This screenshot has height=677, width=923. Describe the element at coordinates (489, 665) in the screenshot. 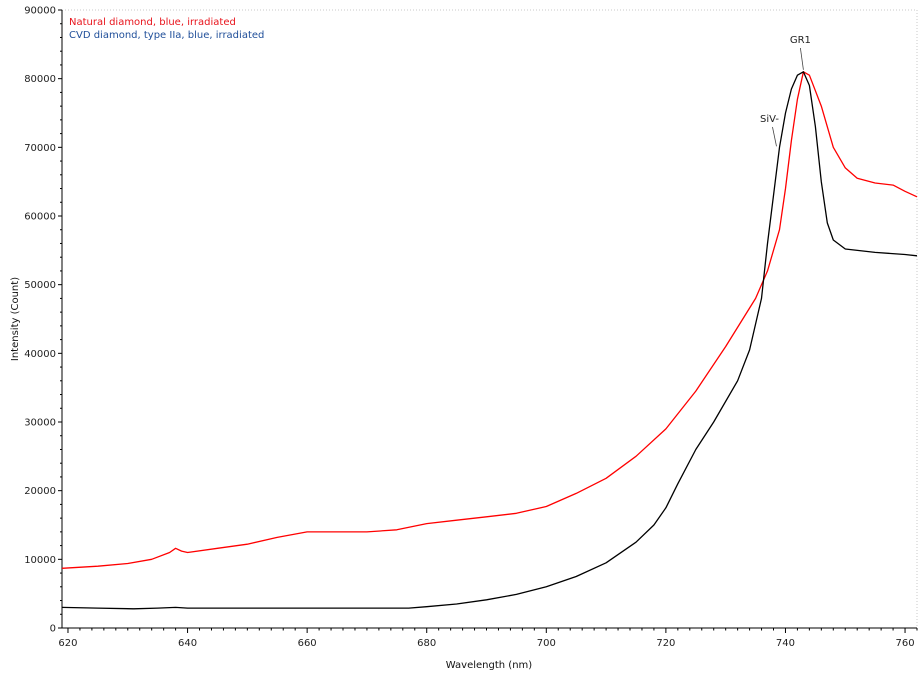

I see `x-axis-title: Wavelength (nm)` at that location.